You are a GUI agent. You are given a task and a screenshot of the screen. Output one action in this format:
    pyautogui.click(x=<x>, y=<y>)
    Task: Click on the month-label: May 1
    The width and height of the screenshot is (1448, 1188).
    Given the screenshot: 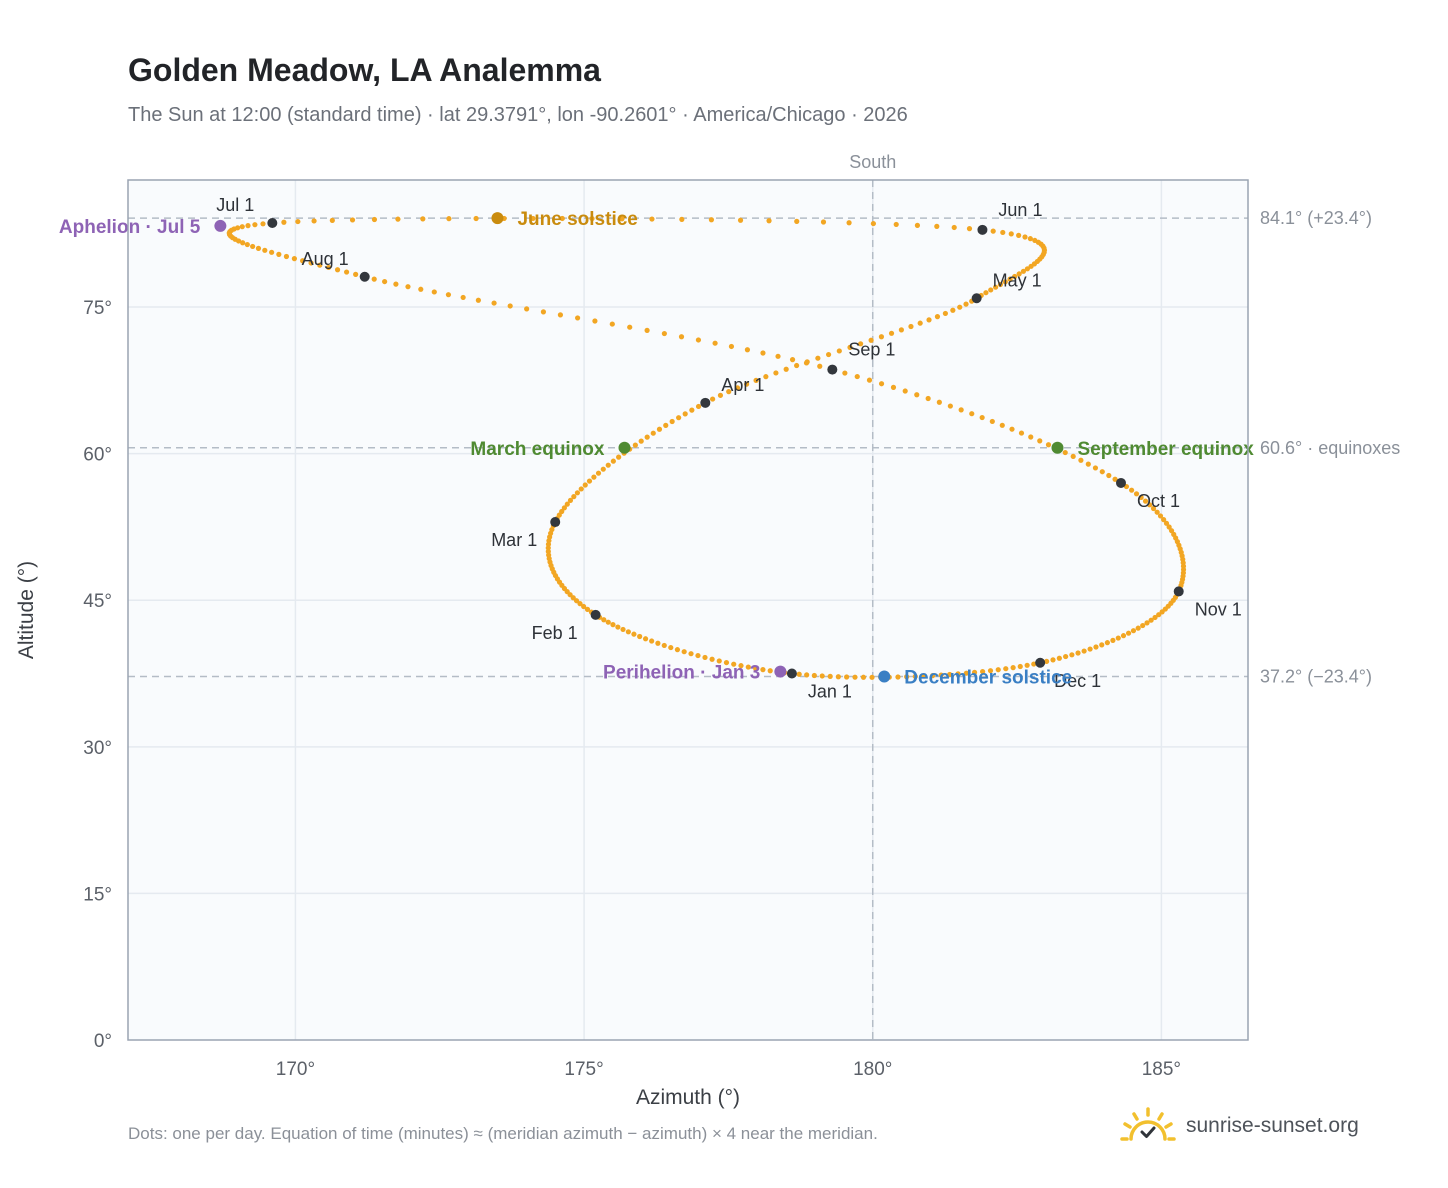 What is the action you would take?
    pyautogui.click(x=1017, y=280)
    